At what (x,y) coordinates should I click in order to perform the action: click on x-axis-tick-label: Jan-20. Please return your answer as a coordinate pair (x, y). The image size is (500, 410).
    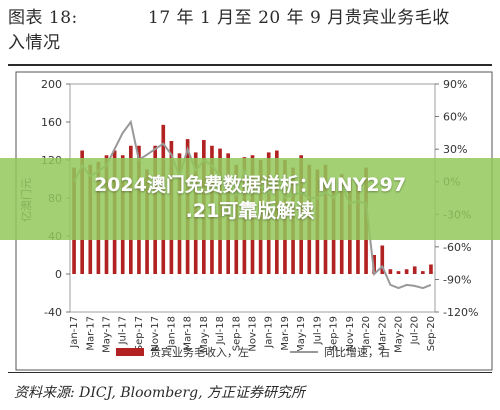
    Looking at the image, I should click on (366, 332).